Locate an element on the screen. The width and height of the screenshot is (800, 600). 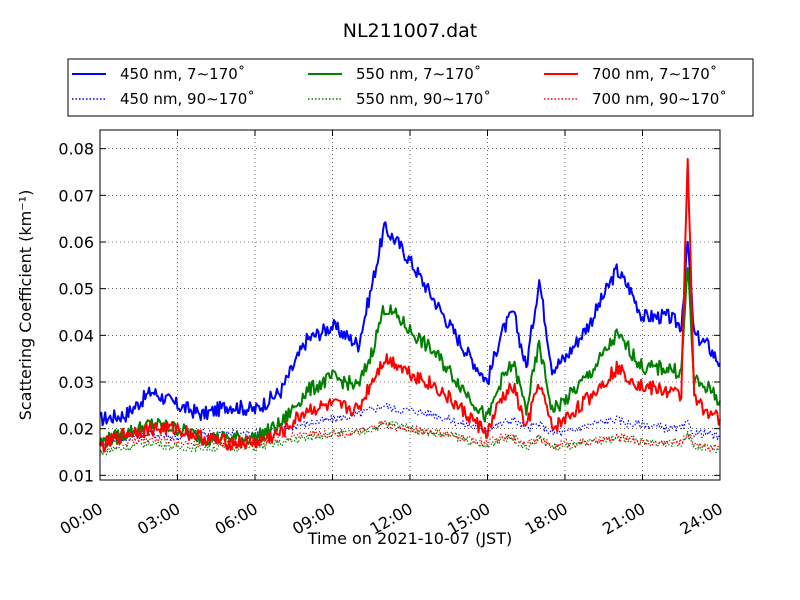
legend-label: 550 nm, 7∼170˚ is located at coordinates (418, 74).